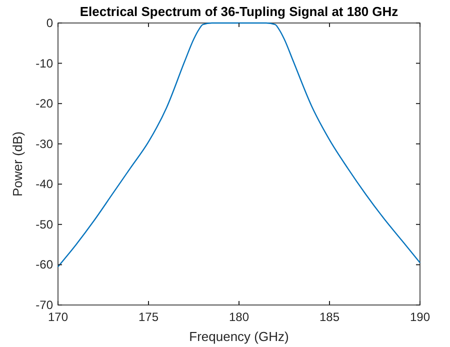  Describe the element at coordinates (239, 336) in the screenshot. I see `x-axis-title: Frequency (GHz)` at that location.